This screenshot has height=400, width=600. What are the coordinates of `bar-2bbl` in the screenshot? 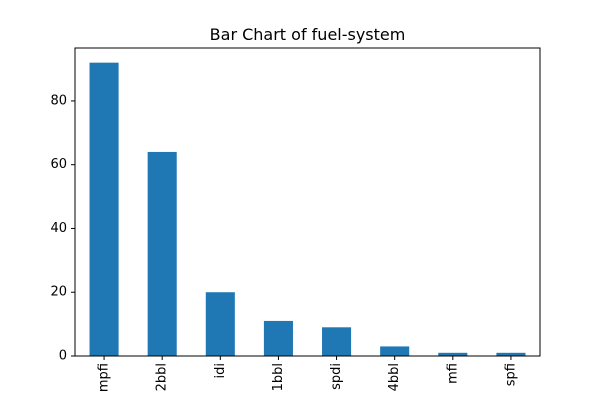 It's located at (162, 253).